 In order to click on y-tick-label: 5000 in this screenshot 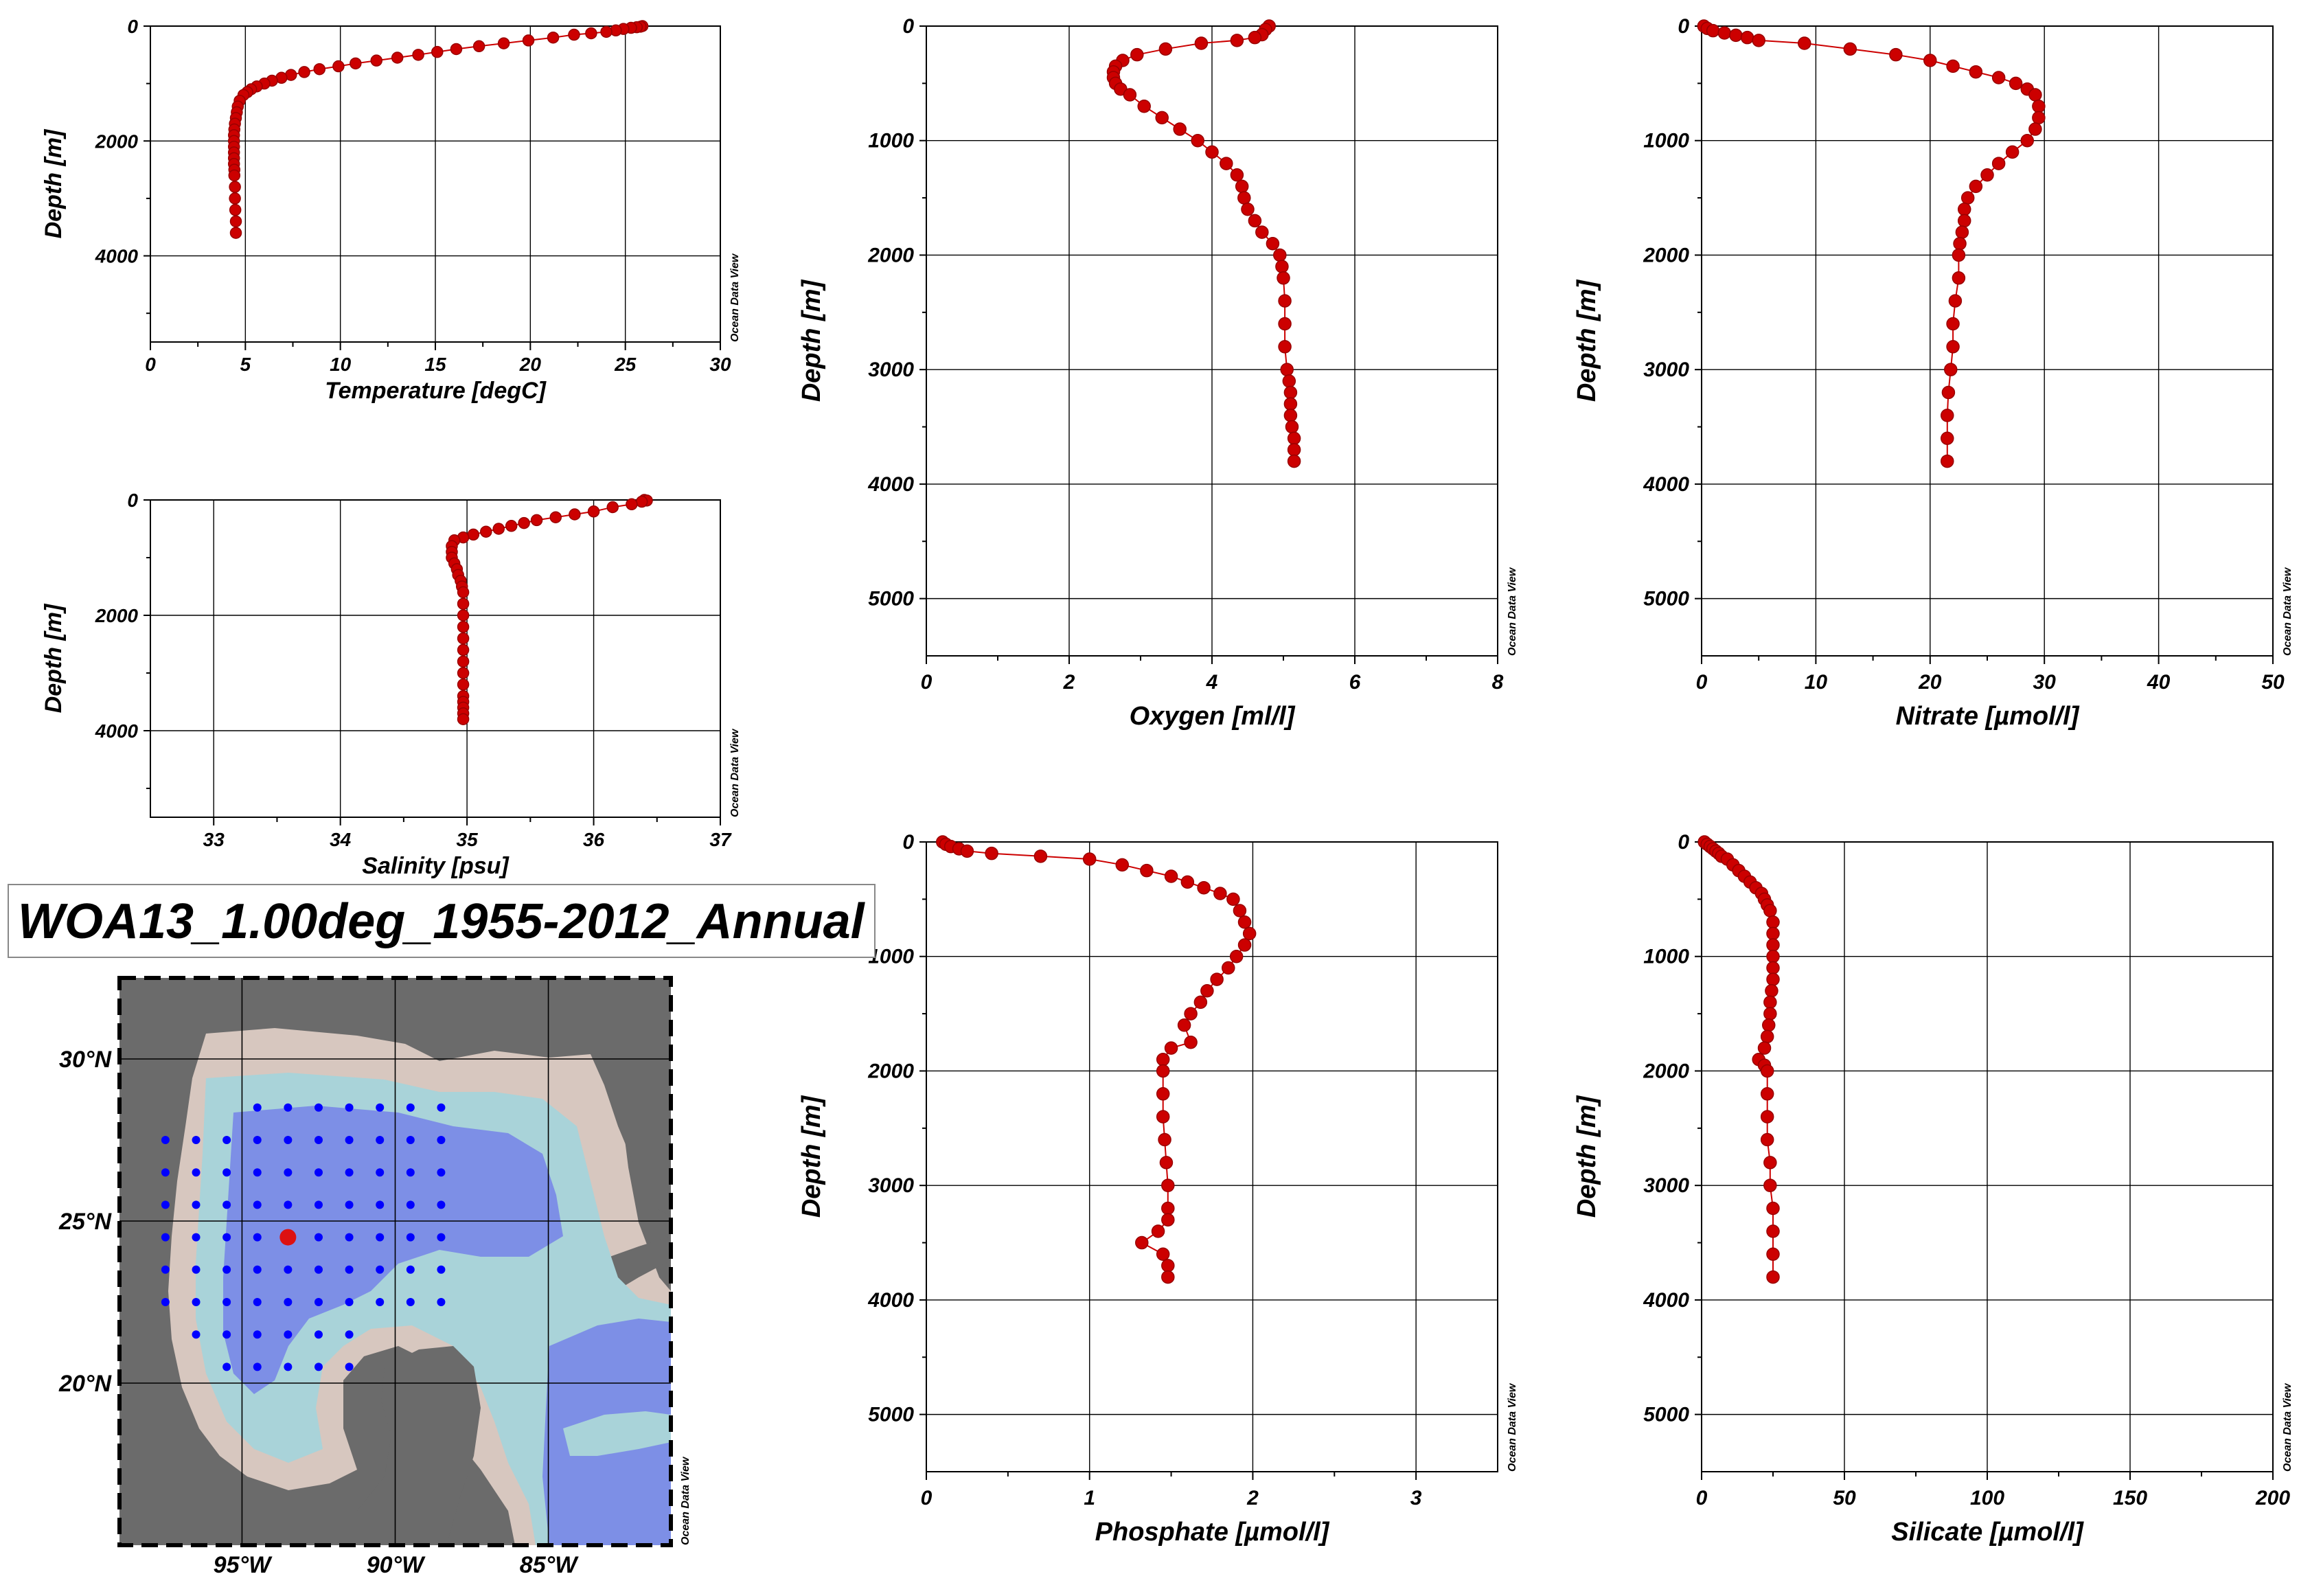, I will do `click(1666, 599)`.